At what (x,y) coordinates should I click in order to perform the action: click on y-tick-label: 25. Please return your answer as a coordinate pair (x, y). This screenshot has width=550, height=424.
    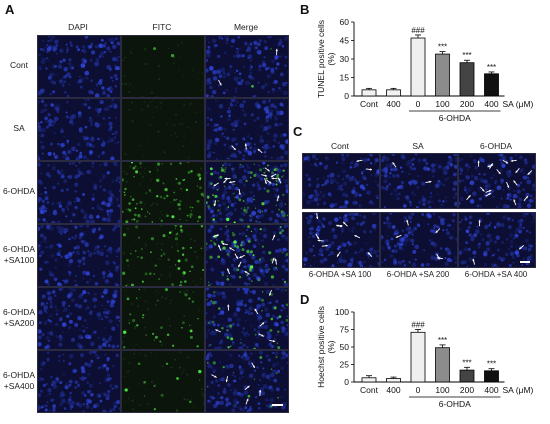
    Looking at the image, I should click on (345, 365).